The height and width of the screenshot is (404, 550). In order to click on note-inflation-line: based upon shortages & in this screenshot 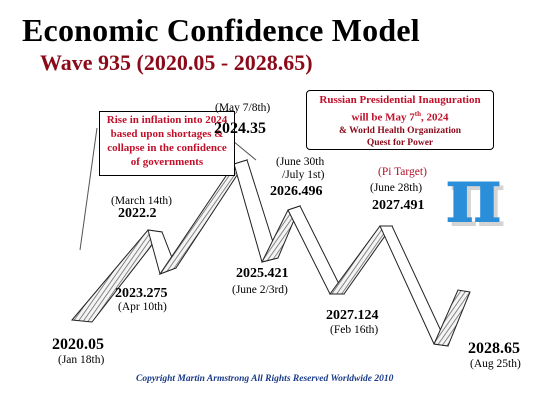, I will do `click(167, 134)`.